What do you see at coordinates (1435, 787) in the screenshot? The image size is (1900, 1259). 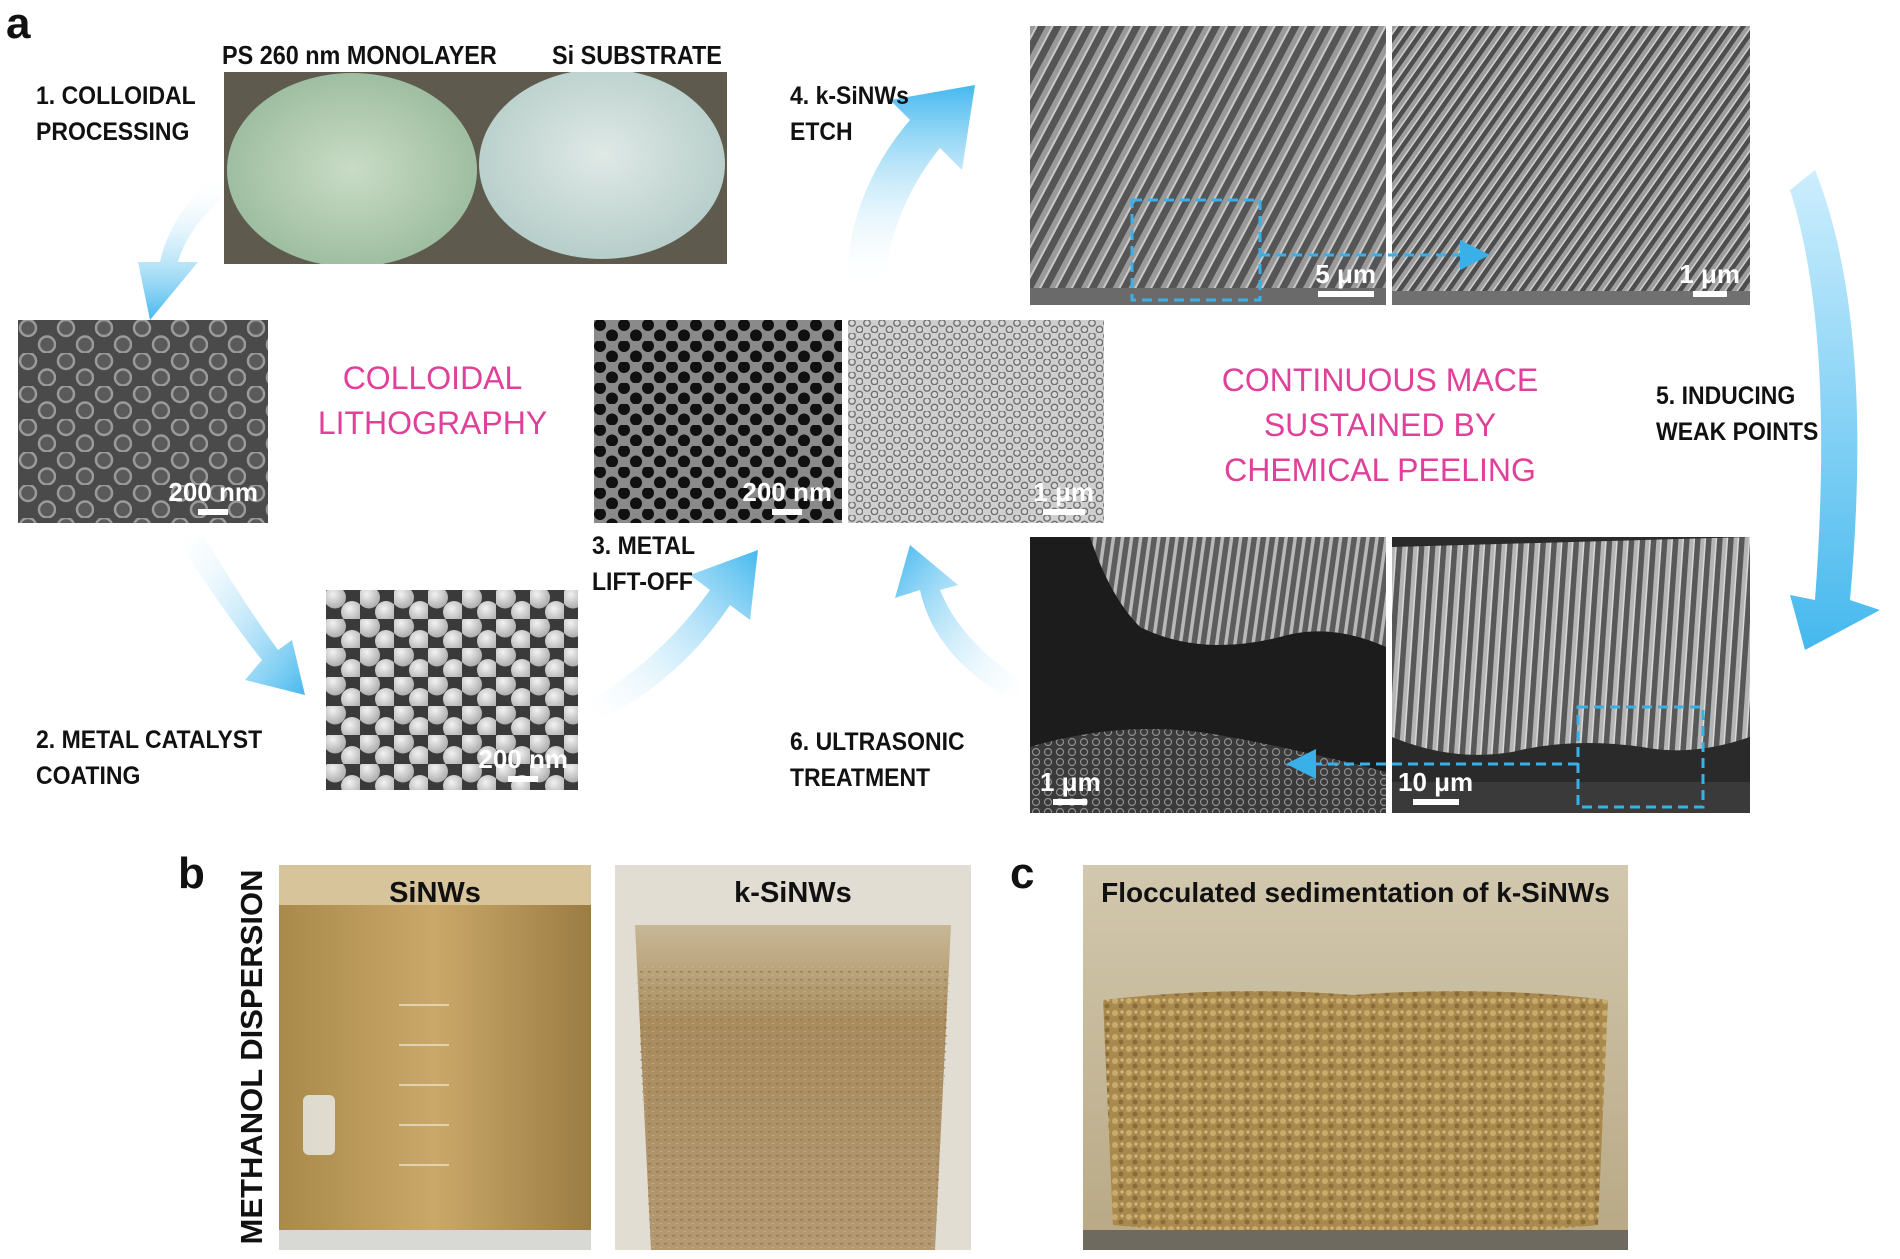 I see `scale-bar-ultrasonic-wide: 10 μm` at bounding box center [1435, 787].